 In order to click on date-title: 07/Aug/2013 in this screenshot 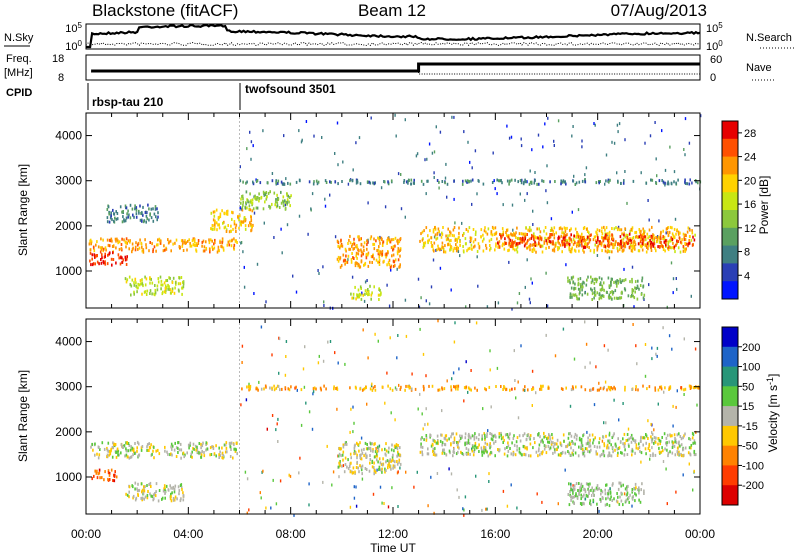, I will do `click(659, 10)`.